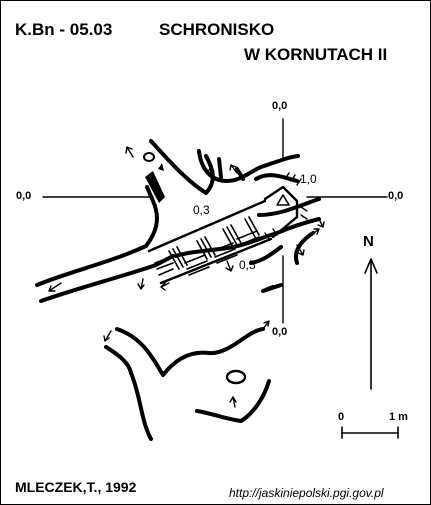 The height and width of the screenshot is (505, 431). Describe the element at coordinates (217, 29) in the screenshot. I see `cave-name-line1: SCHRONISKO` at that location.